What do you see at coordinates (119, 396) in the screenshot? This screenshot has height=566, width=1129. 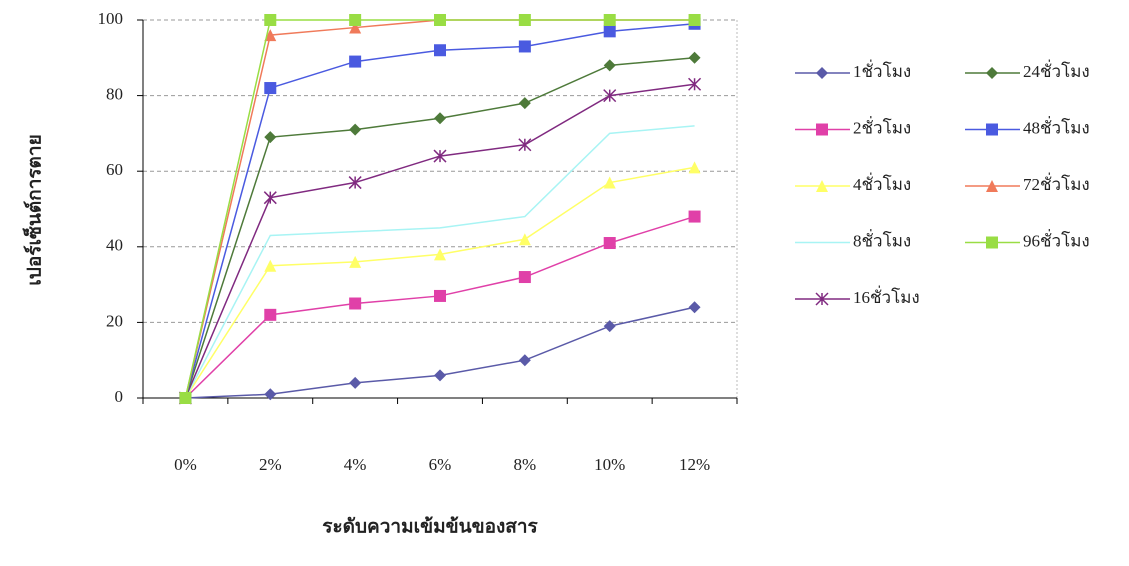 I see `y-tick-label: 0` at bounding box center [119, 396].